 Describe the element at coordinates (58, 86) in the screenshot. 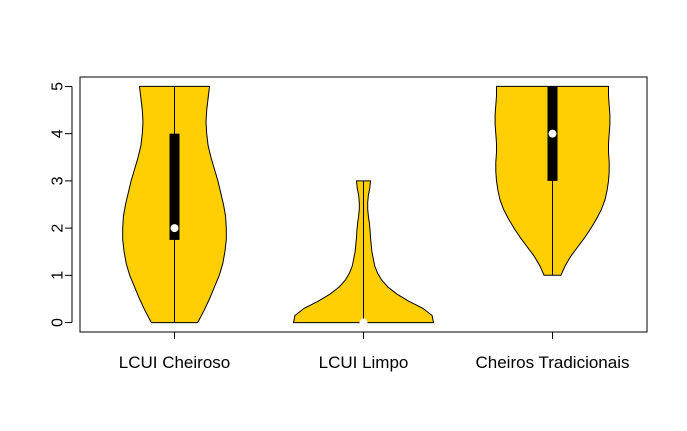

I see `y-tick-label: 5` at that location.